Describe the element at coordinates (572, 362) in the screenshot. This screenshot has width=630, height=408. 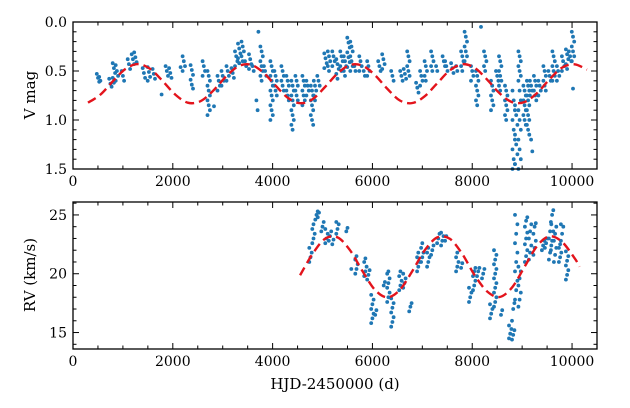
I see `x-tick-label: 10000` at that location.